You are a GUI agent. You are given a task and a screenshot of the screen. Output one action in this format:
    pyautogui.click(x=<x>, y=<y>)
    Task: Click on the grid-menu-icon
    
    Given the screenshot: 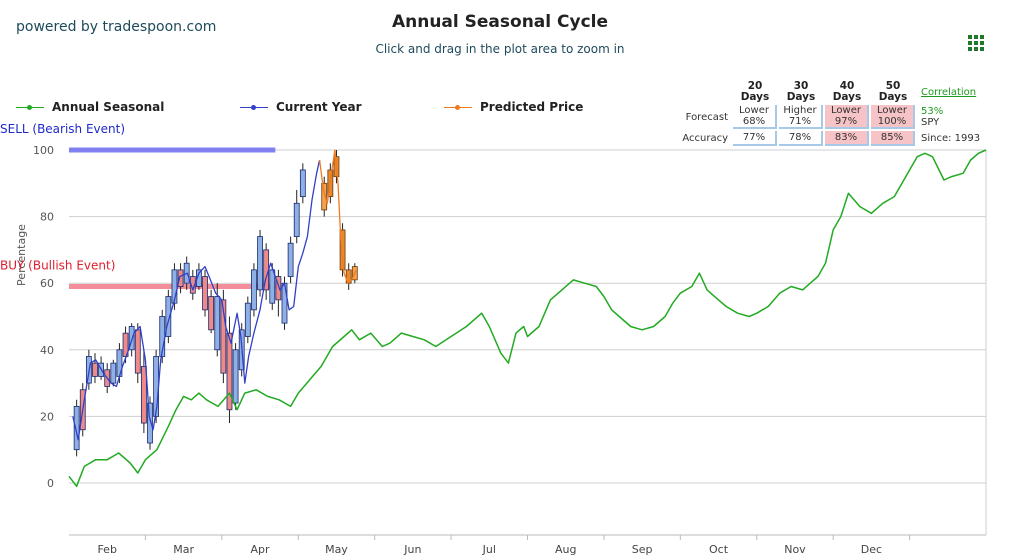 What is the action you would take?
    pyautogui.click(x=976, y=43)
    